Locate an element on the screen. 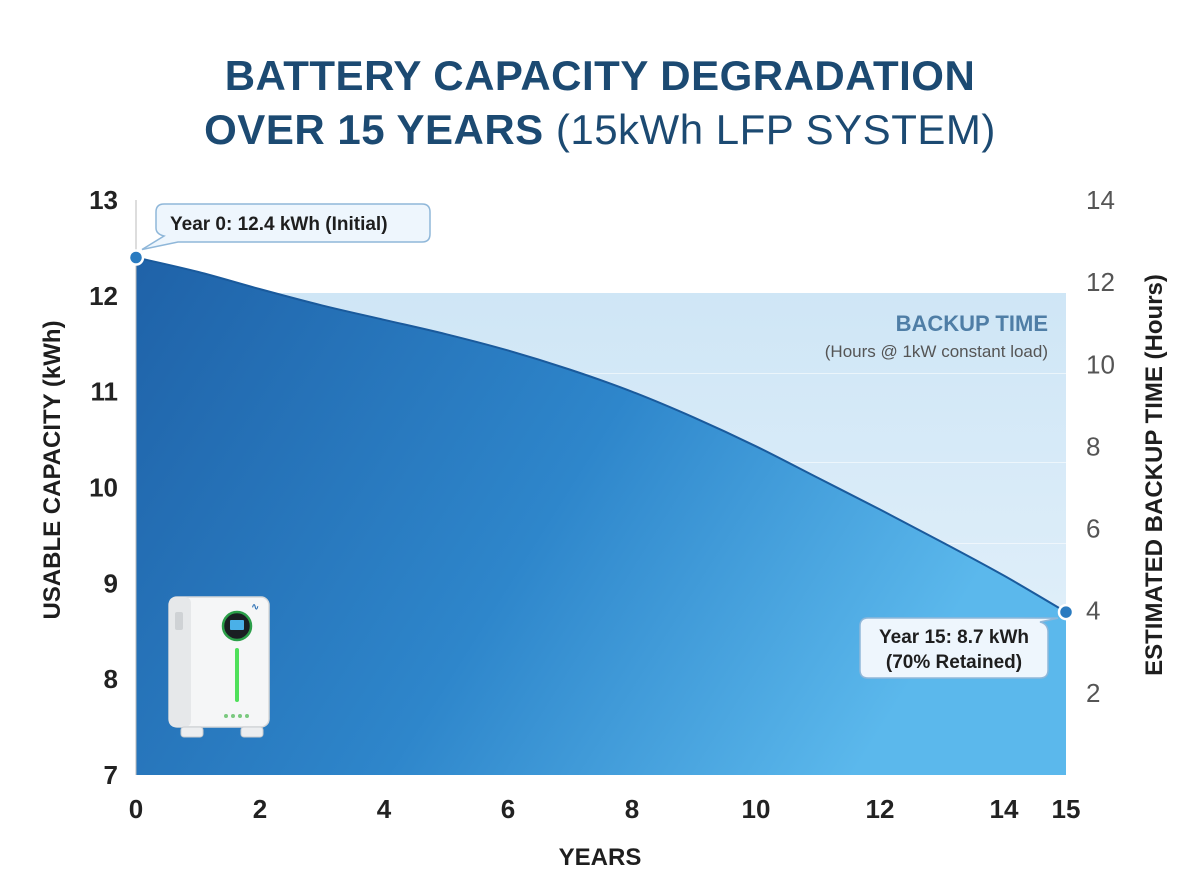  x-axis: 0 2 4 6 8 10 12 14 15 is located at coordinates (605, 809).